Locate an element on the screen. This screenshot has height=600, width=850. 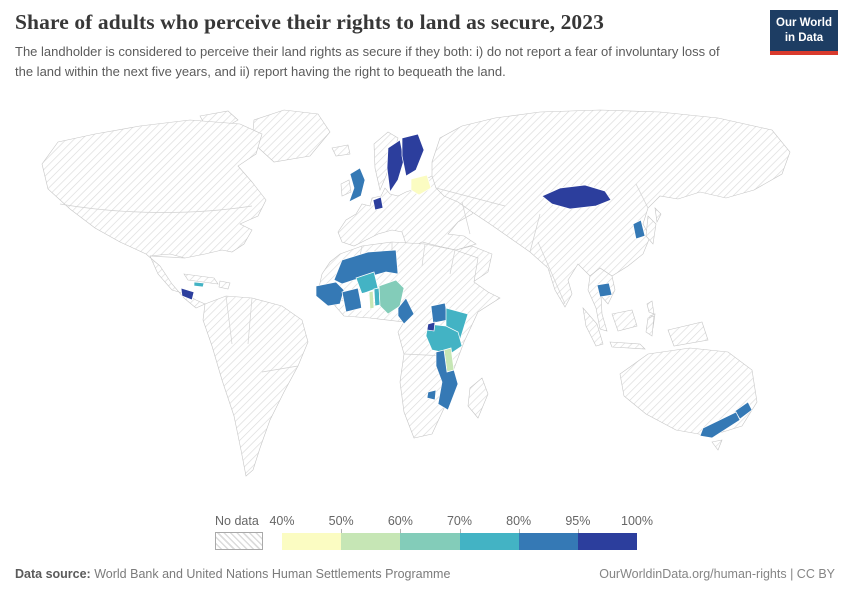
legend-tick-95: 95% is located at coordinates (578, 521).